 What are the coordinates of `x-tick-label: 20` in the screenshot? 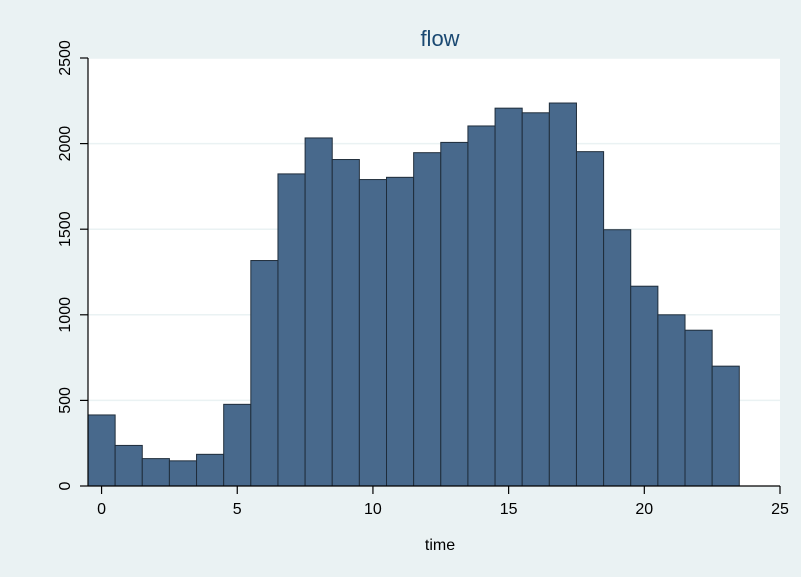 It's located at (644, 509).